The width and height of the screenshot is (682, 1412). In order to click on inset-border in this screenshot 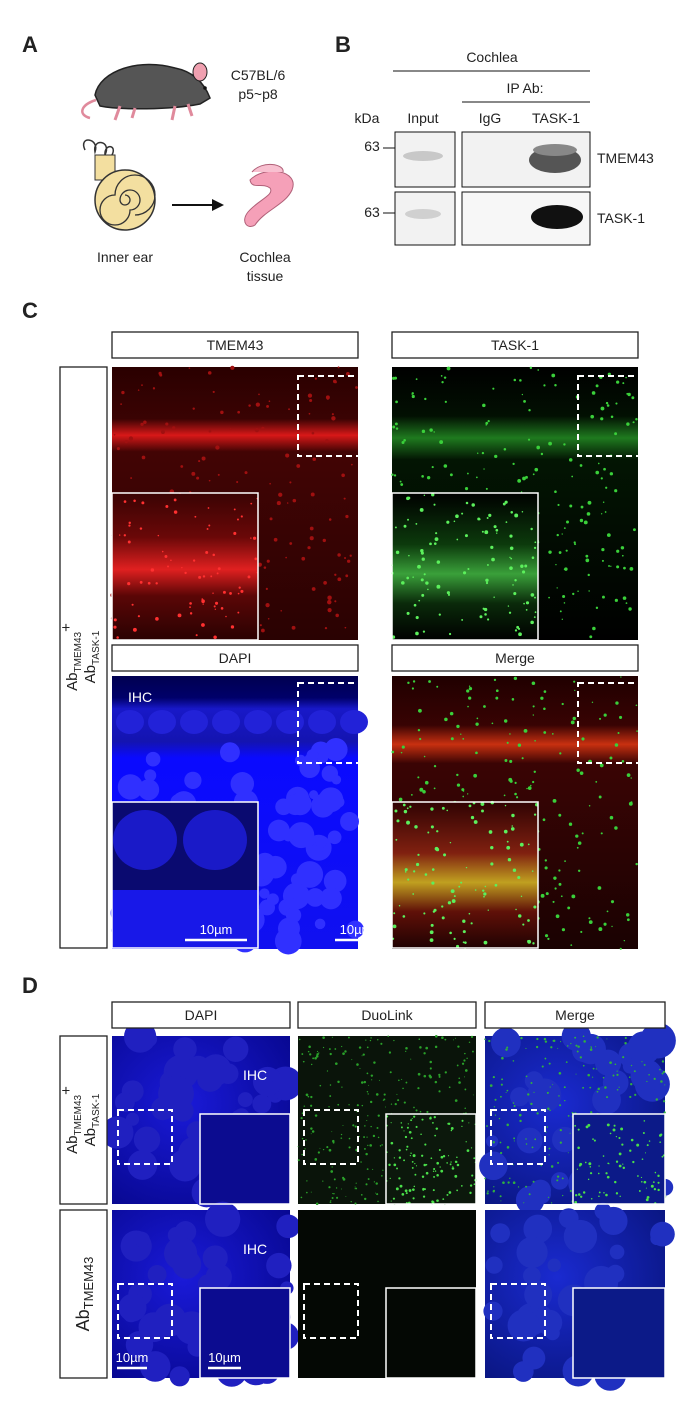, I will do `click(431, 1333)`.